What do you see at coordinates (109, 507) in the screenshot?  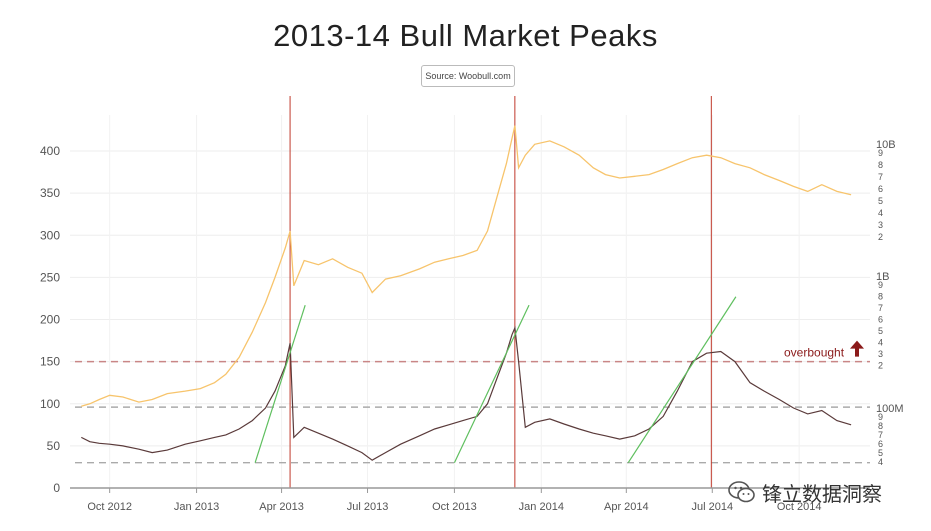 I see `x-tick-label: Oct 2012` at bounding box center [109, 507].